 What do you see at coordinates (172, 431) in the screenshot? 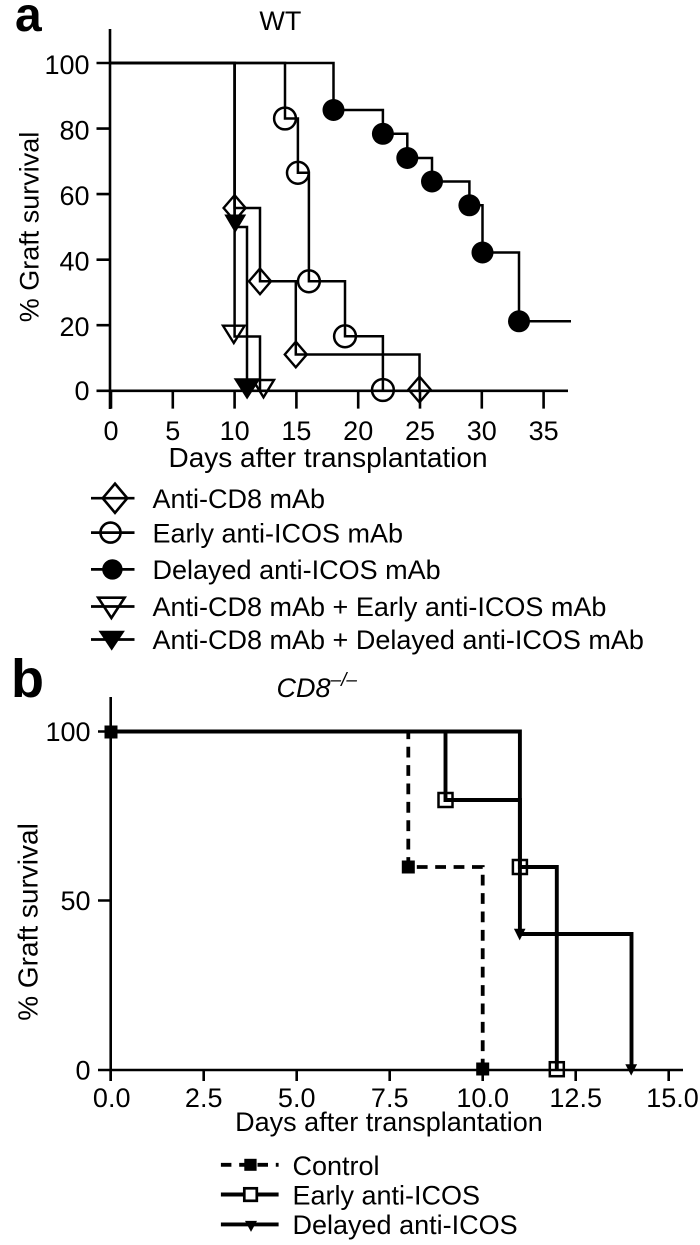
I see `svg-text: 5` at bounding box center [172, 431].